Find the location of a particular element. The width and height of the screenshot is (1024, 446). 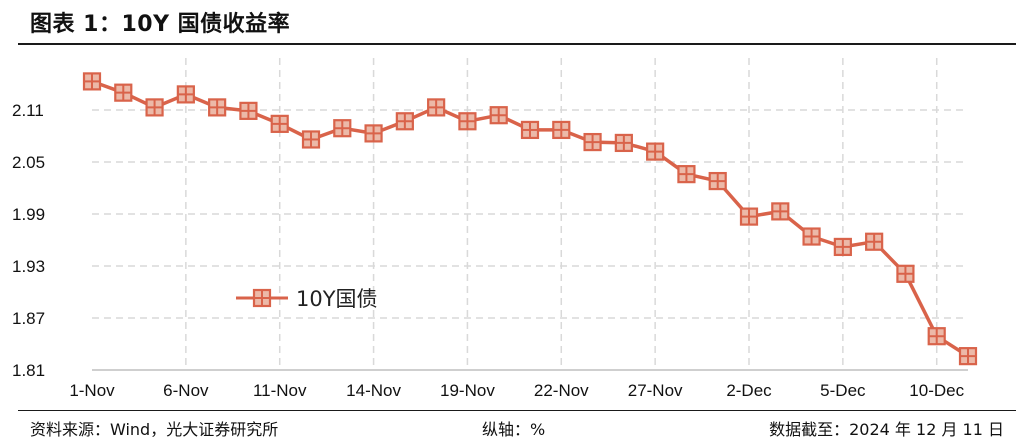

legend: 10Y国债 is located at coordinates (307, 299).